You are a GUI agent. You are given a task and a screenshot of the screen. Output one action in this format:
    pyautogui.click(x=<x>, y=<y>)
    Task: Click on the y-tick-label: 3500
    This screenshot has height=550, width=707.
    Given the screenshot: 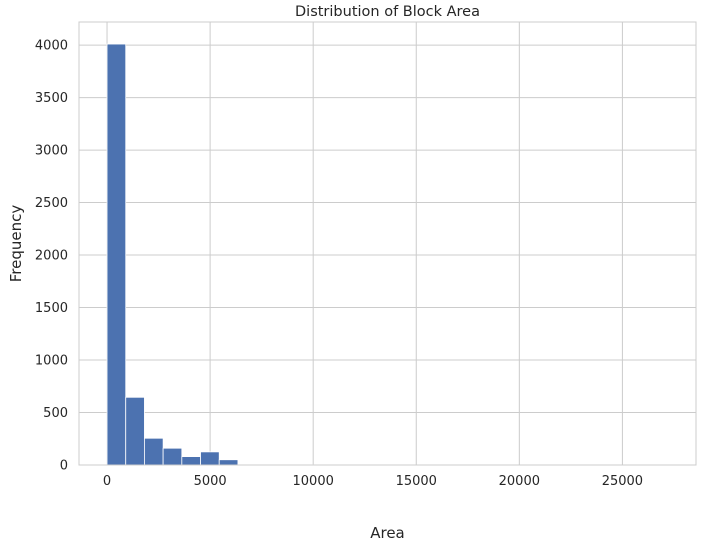 What is the action you would take?
    pyautogui.click(x=51, y=98)
    